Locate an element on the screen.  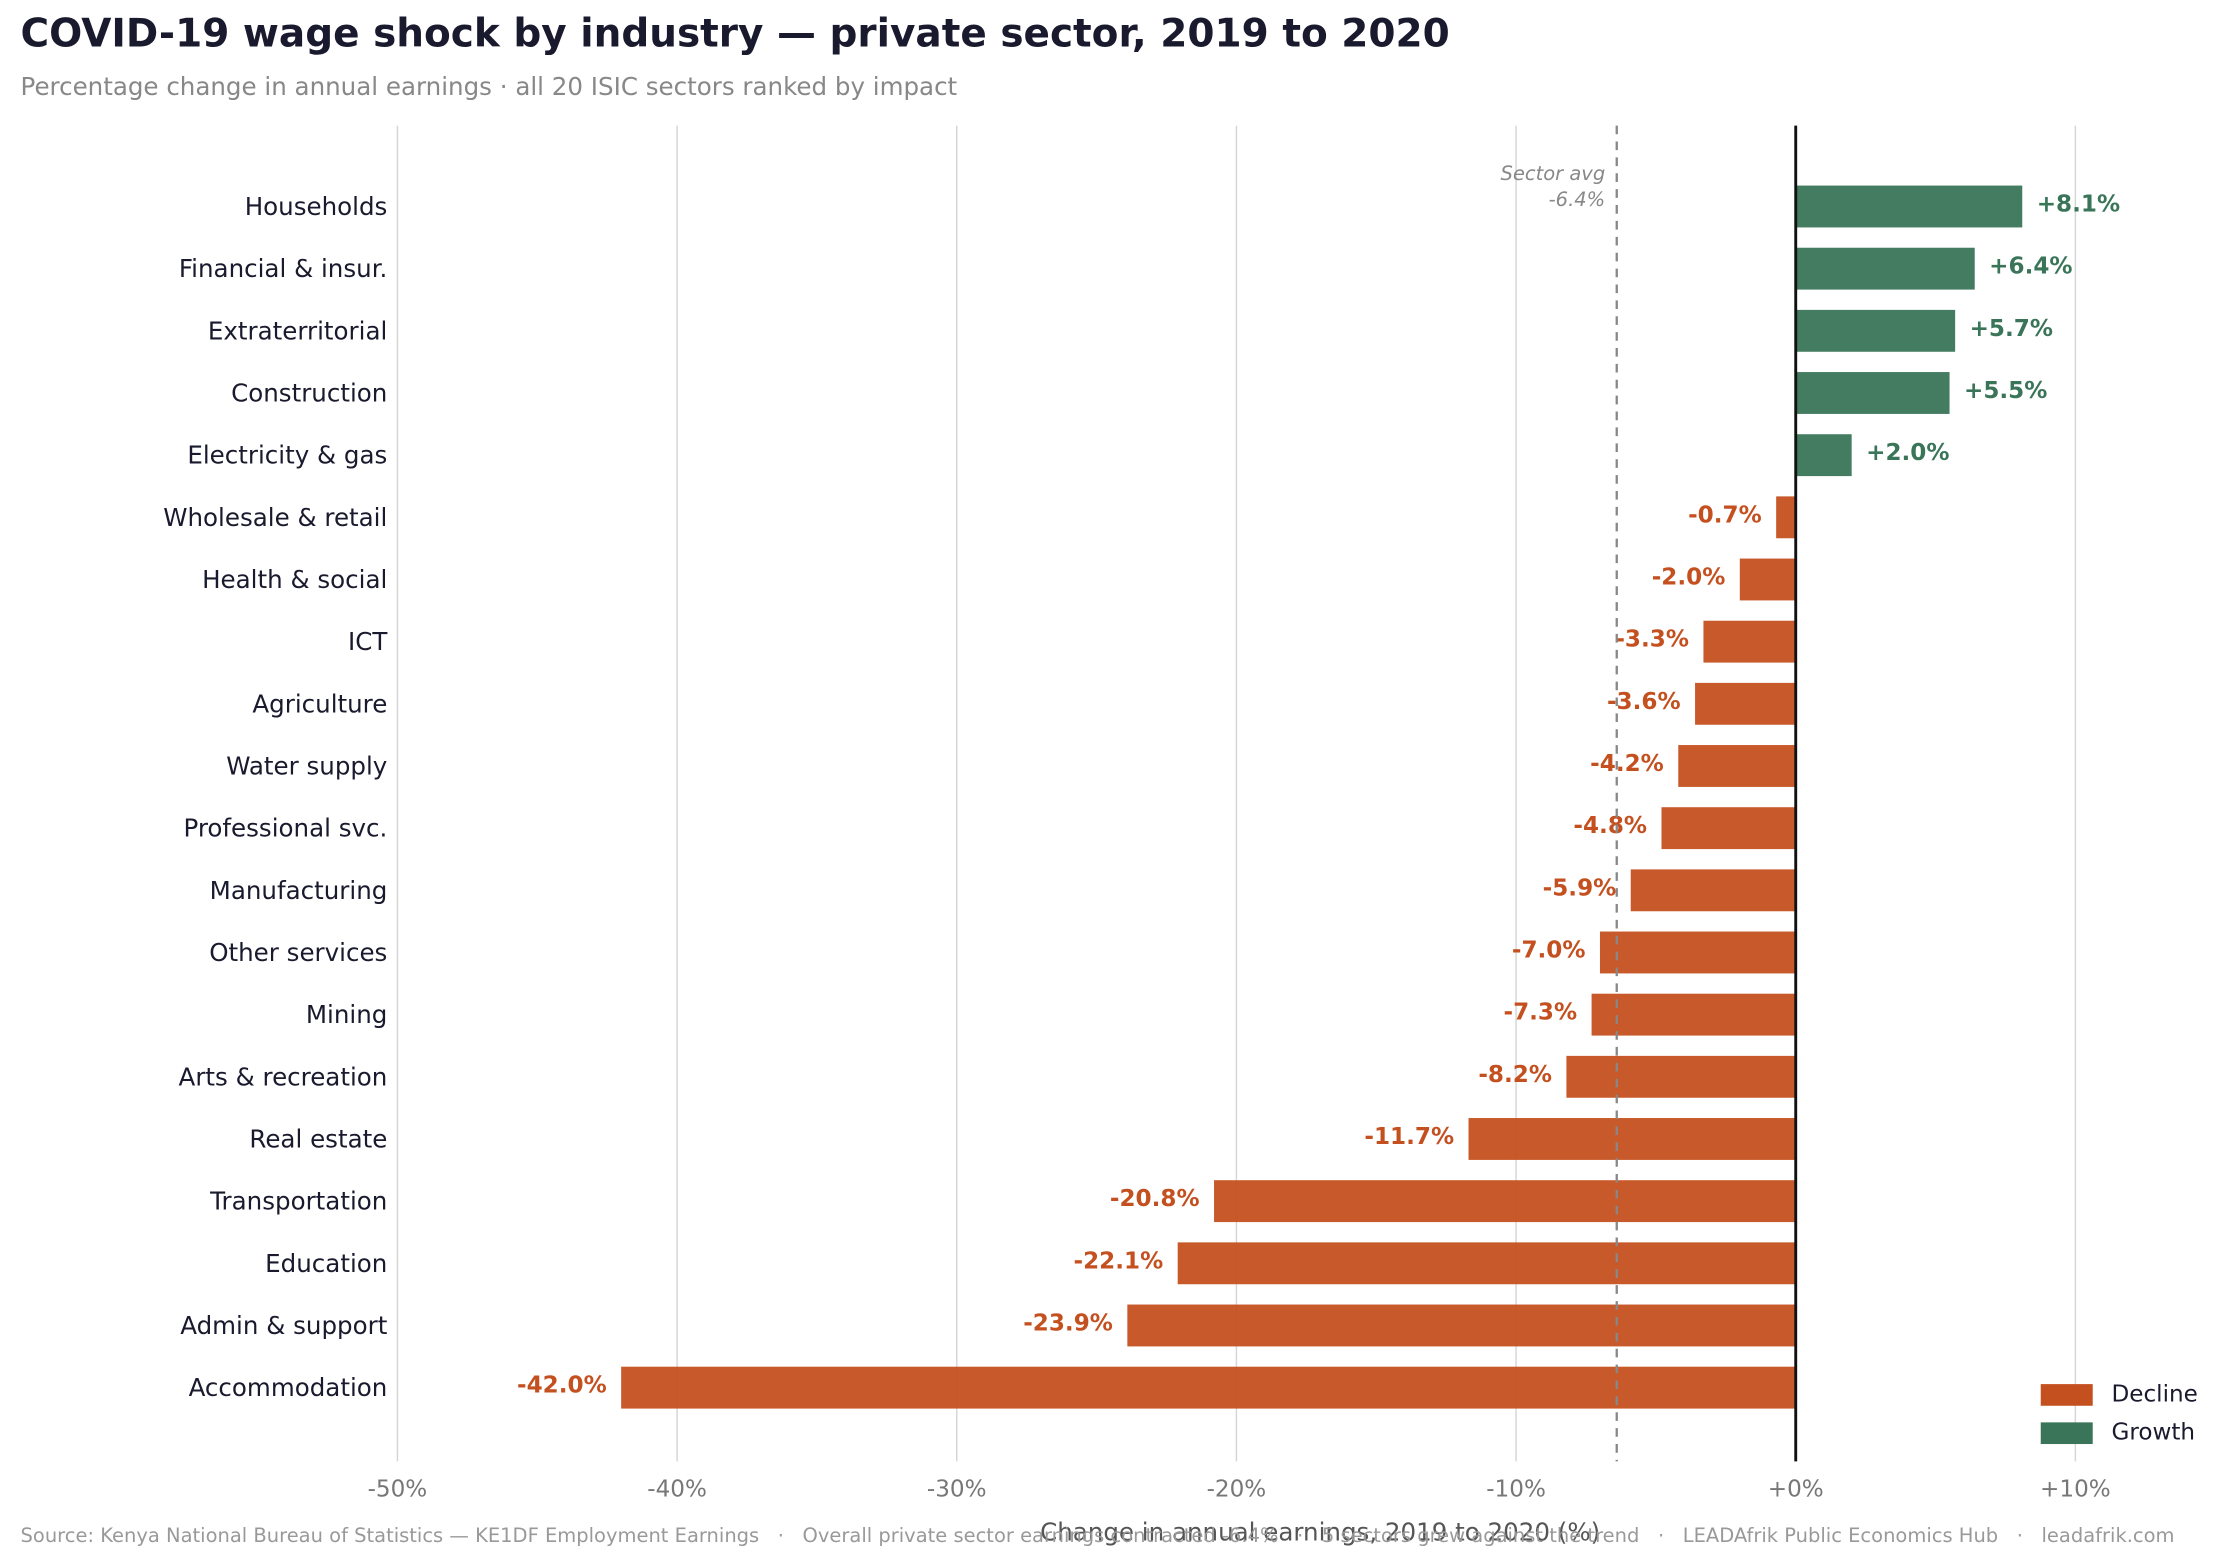
x-tick-label: +0% is located at coordinates (1796, 1490).